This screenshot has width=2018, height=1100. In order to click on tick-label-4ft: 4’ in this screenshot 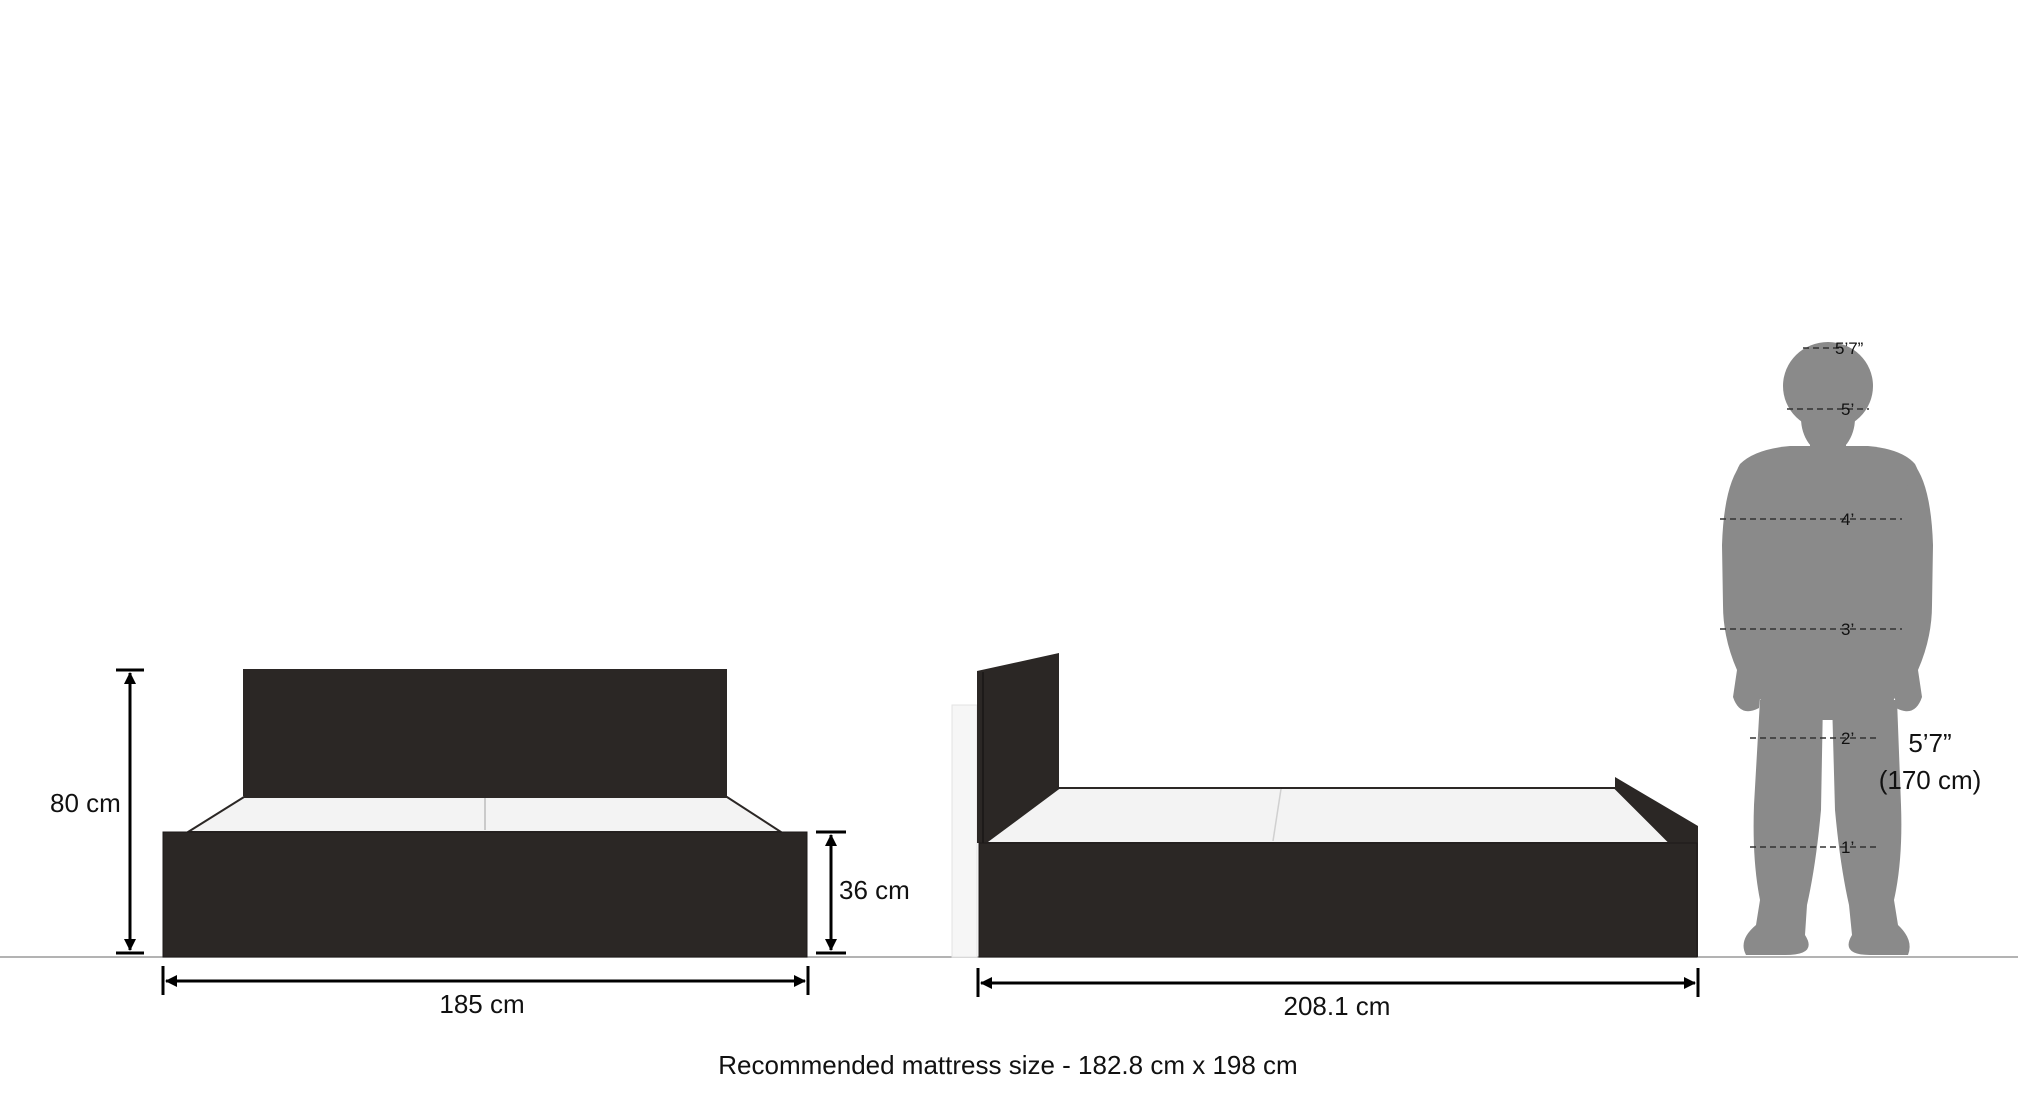, I will do `click(1847, 519)`.